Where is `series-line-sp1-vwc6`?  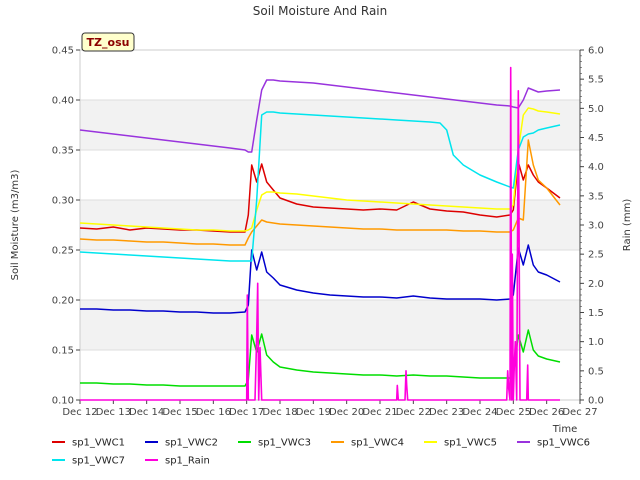
series-line-sp1-vwc6 is located at coordinates (320, 116).